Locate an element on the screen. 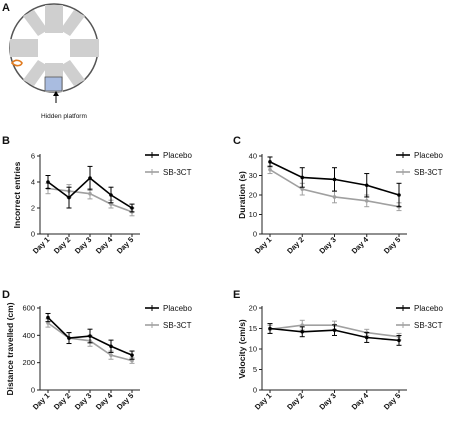 Image resolution: width=474 pixels, height=440 pixels. maze-arms is located at coordinates (54, 48).